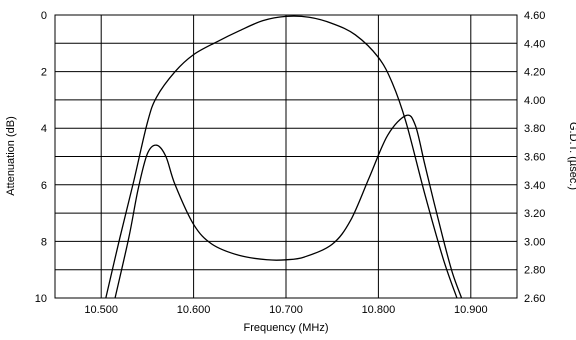 Image resolution: width=576 pixels, height=340 pixels. What do you see at coordinates (286, 310) in the screenshot?
I see `x-tick-label: 10.700` at bounding box center [286, 310].